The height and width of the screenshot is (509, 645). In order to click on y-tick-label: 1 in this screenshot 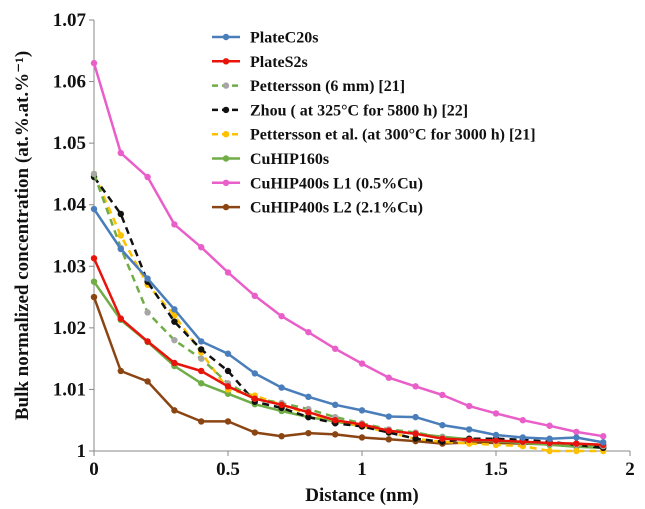, I will do `click(82, 451)`.